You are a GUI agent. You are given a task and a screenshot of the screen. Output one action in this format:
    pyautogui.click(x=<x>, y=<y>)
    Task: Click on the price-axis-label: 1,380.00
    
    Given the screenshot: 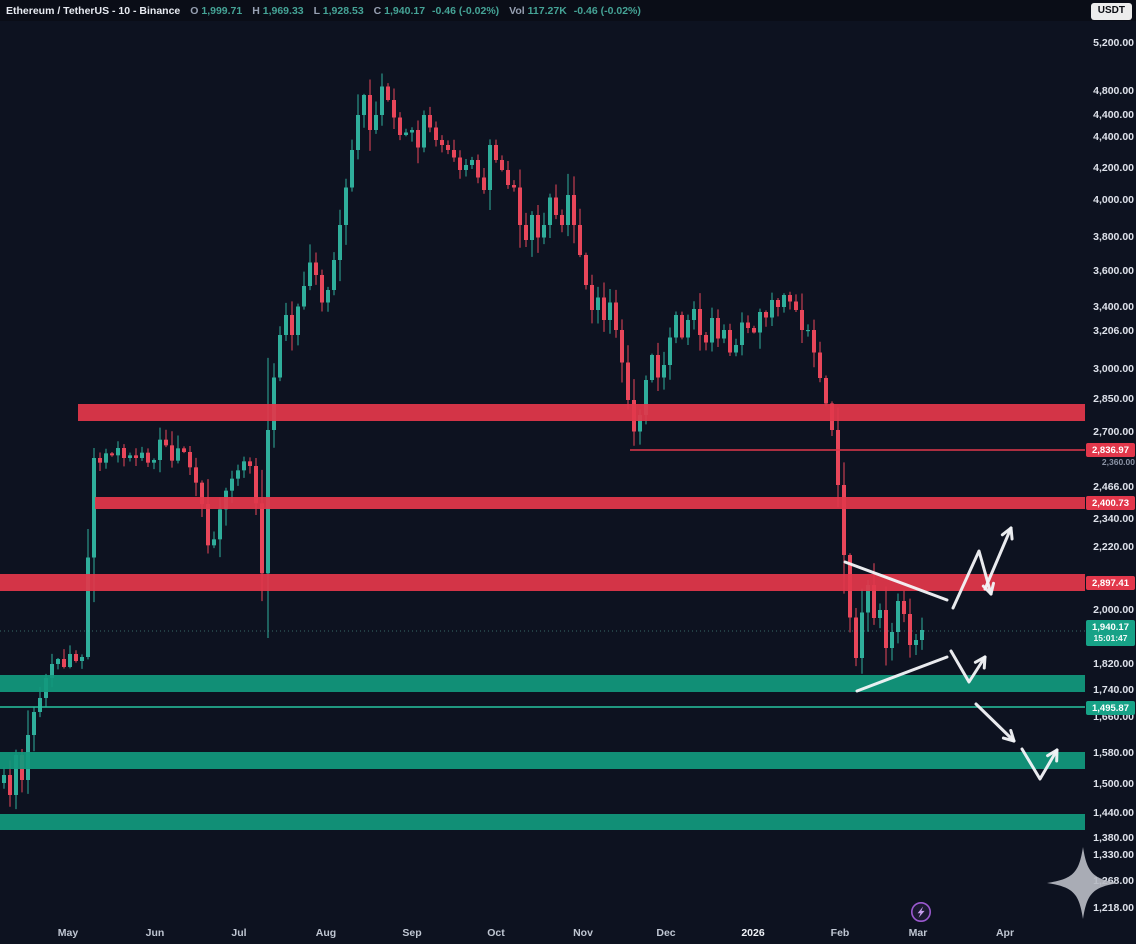 What is the action you would take?
    pyautogui.click(x=1113, y=838)
    